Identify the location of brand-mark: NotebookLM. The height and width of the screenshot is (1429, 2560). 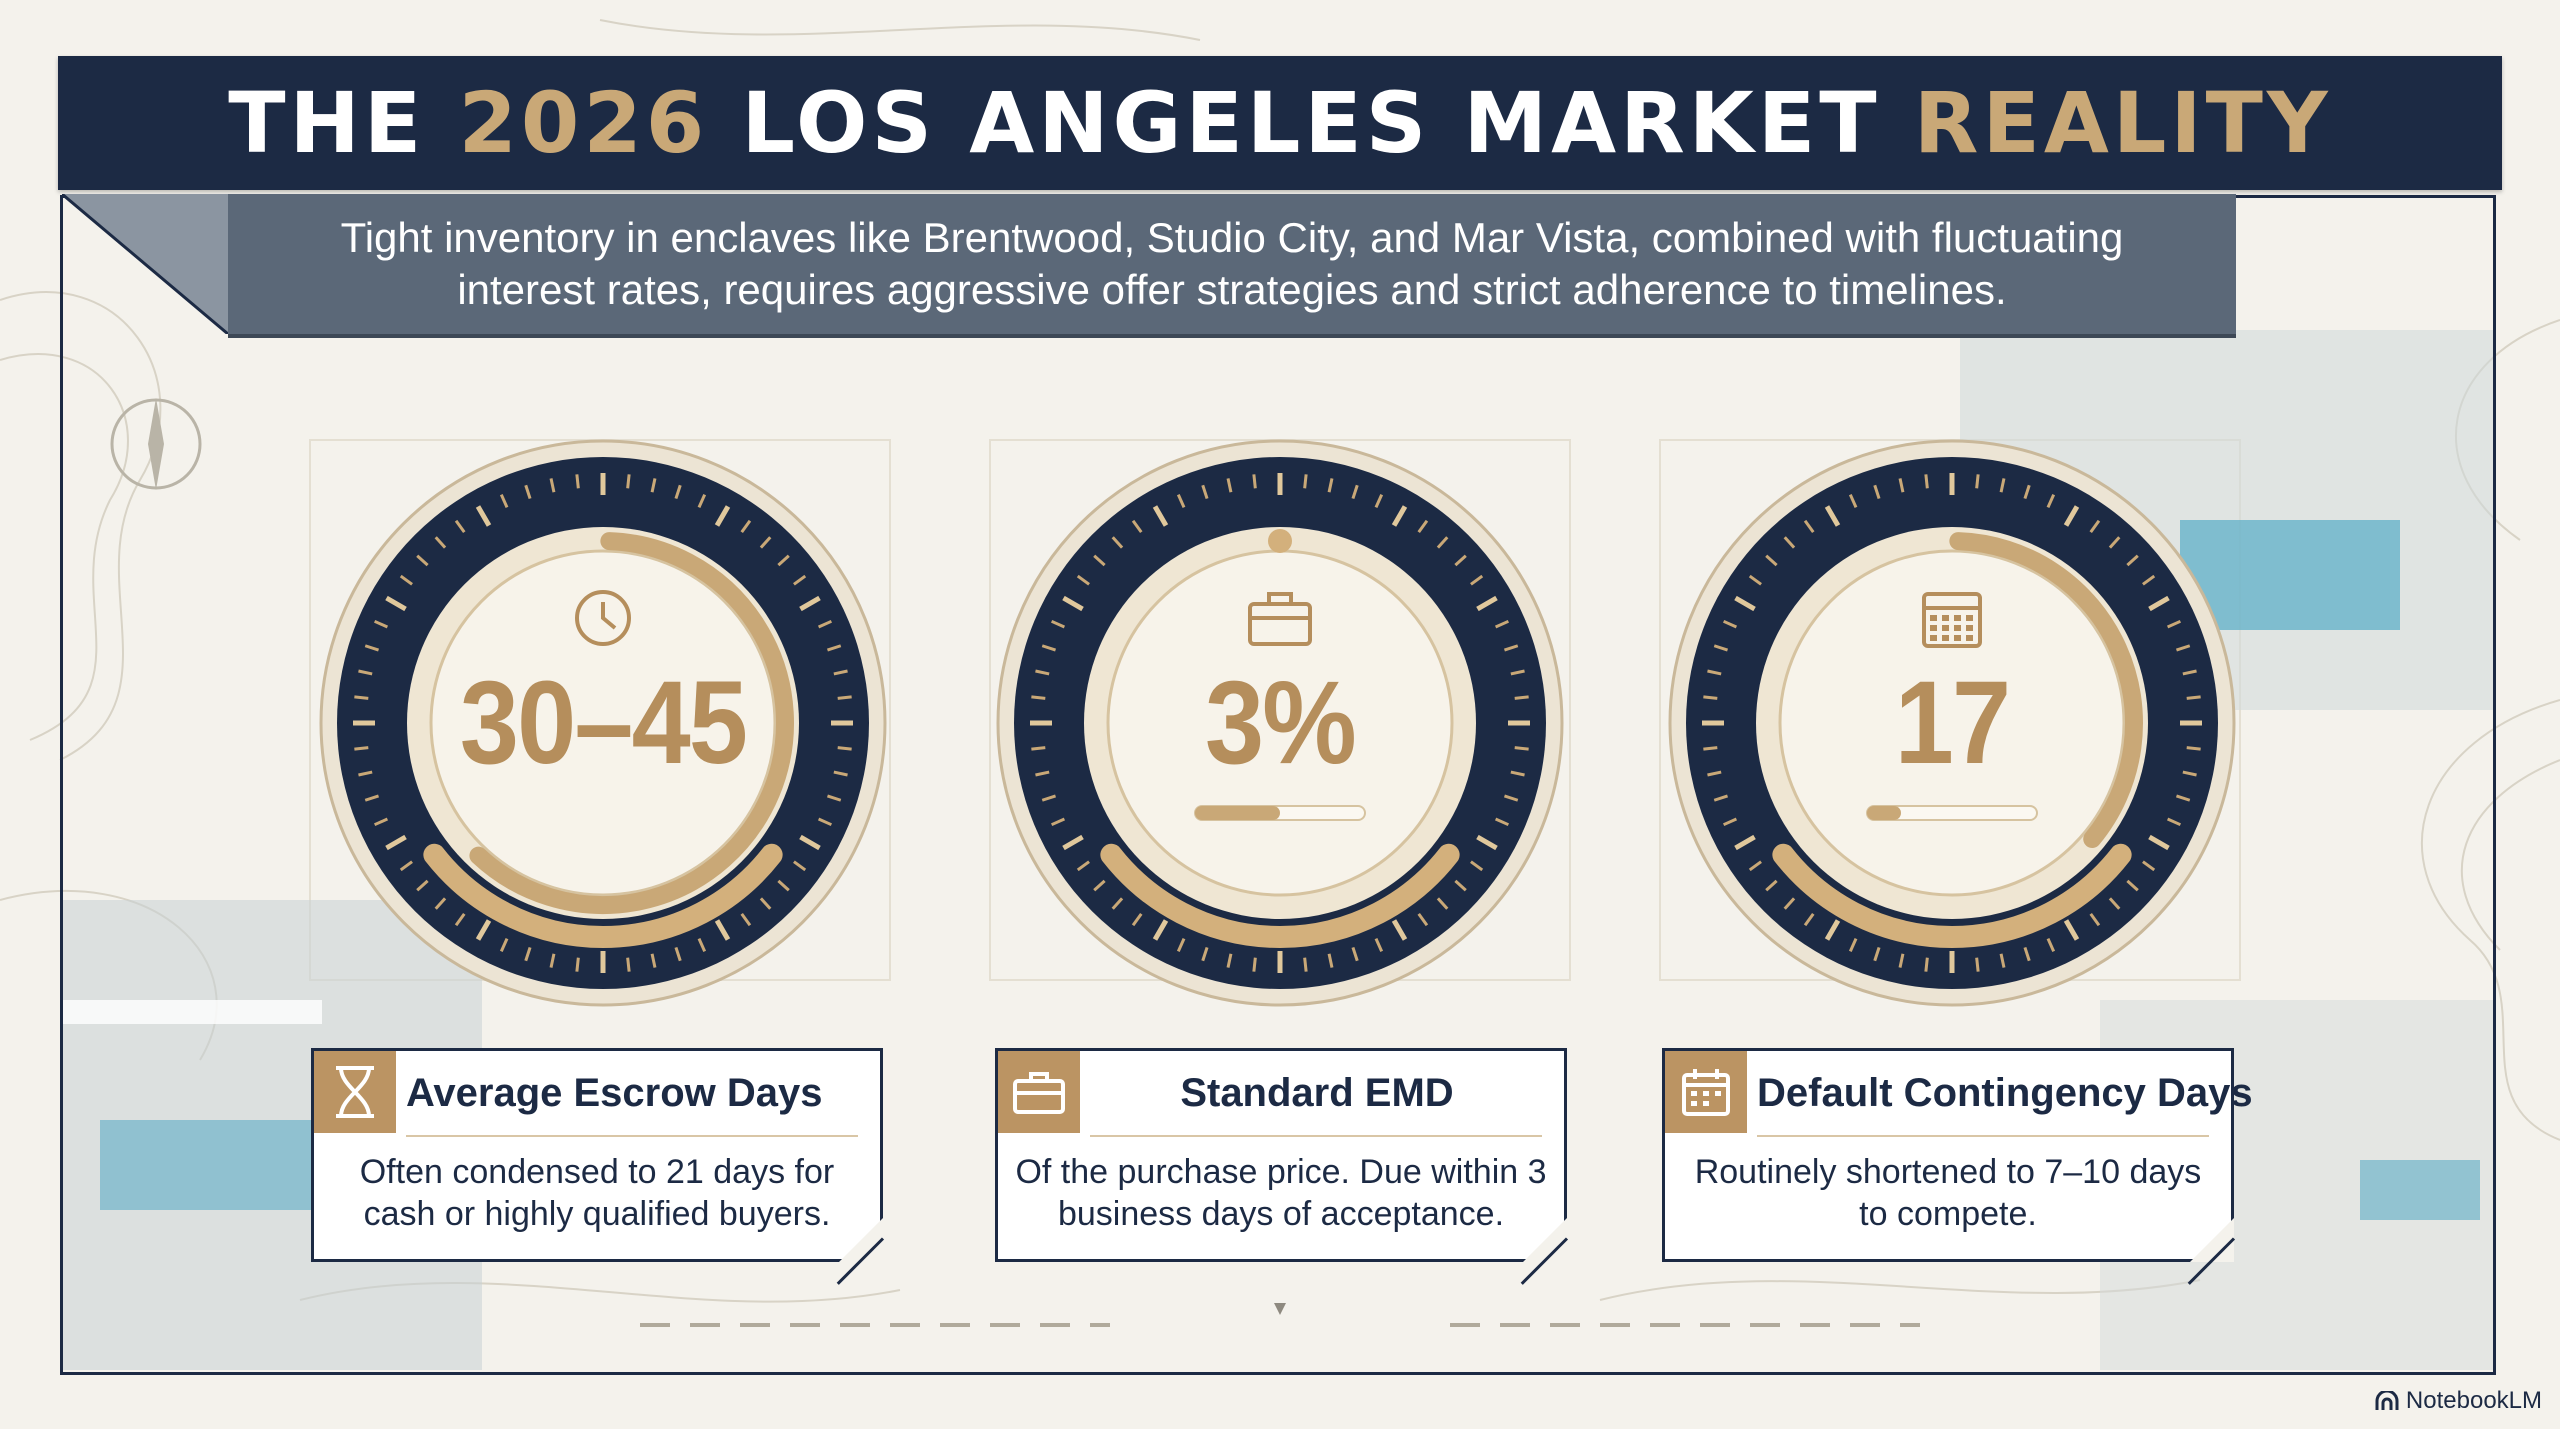
(2458, 1401).